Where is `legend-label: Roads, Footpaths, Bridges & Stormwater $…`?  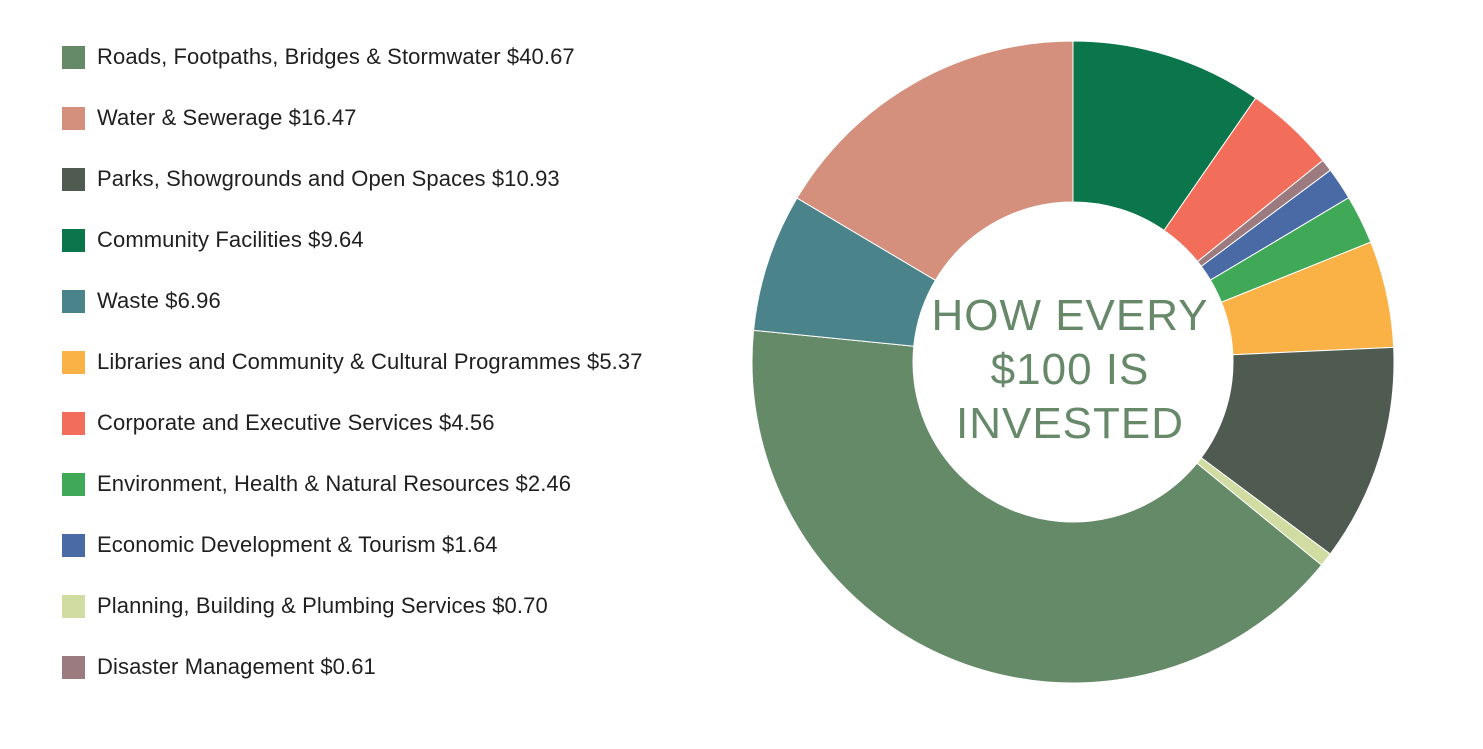
legend-label: Roads, Footpaths, Bridges & Stormwater $… is located at coordinates (336, 56).